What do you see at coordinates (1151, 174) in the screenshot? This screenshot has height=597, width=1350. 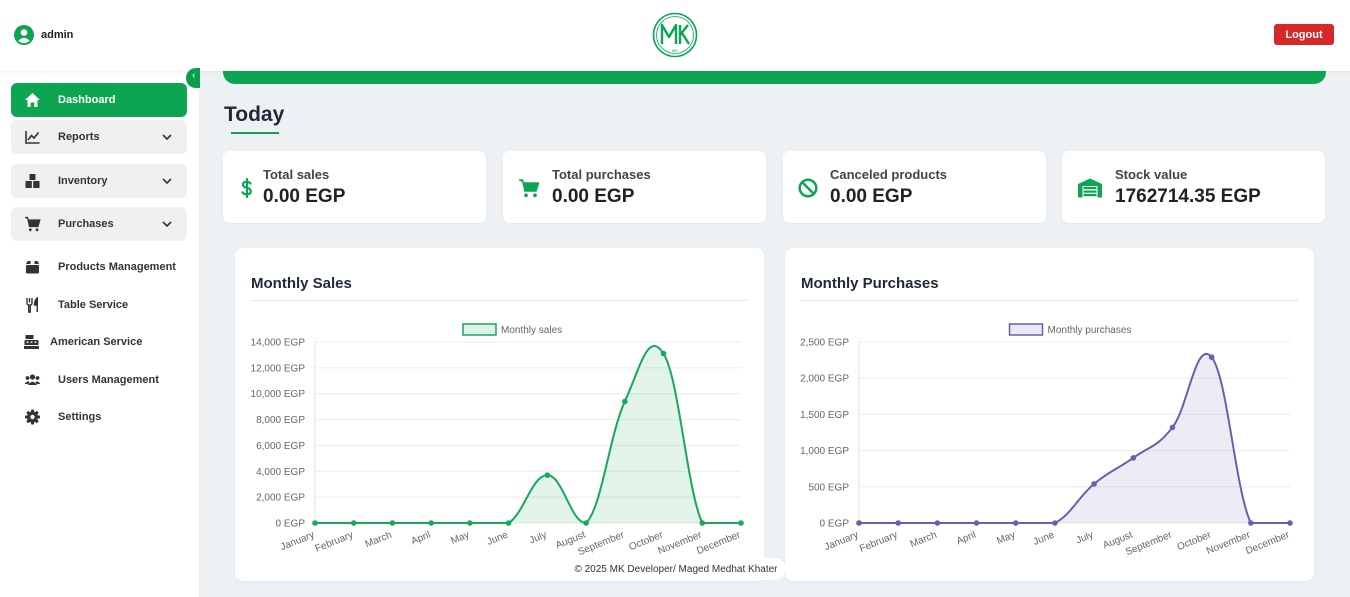 I see `stat-label: Stock value` at bounding box center [1151, 174].